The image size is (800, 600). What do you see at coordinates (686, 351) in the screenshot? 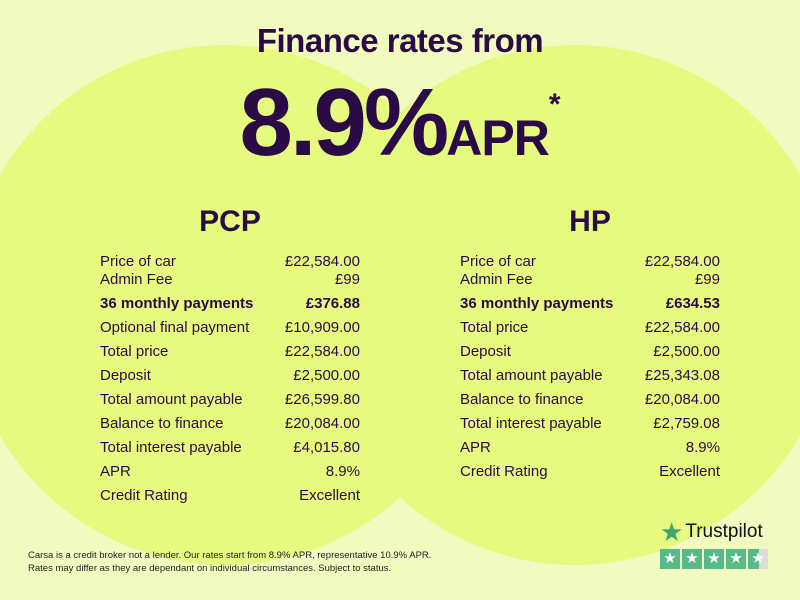
I see `hp-row-value: £2,500.00` at bounding box center [686, 351].